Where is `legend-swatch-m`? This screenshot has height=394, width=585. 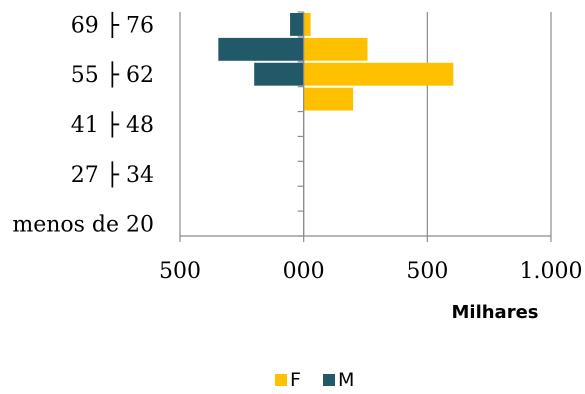
legend-swatch-m is located at coordinates (329, 380).